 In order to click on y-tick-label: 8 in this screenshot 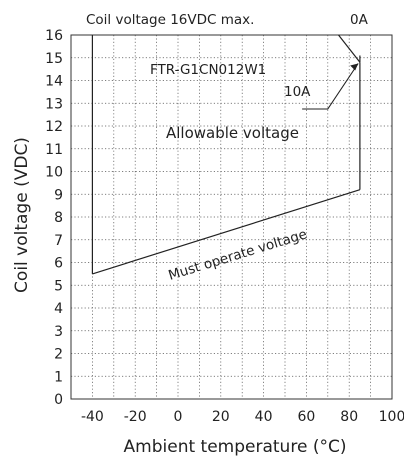, I will do `click(58, 218)`.